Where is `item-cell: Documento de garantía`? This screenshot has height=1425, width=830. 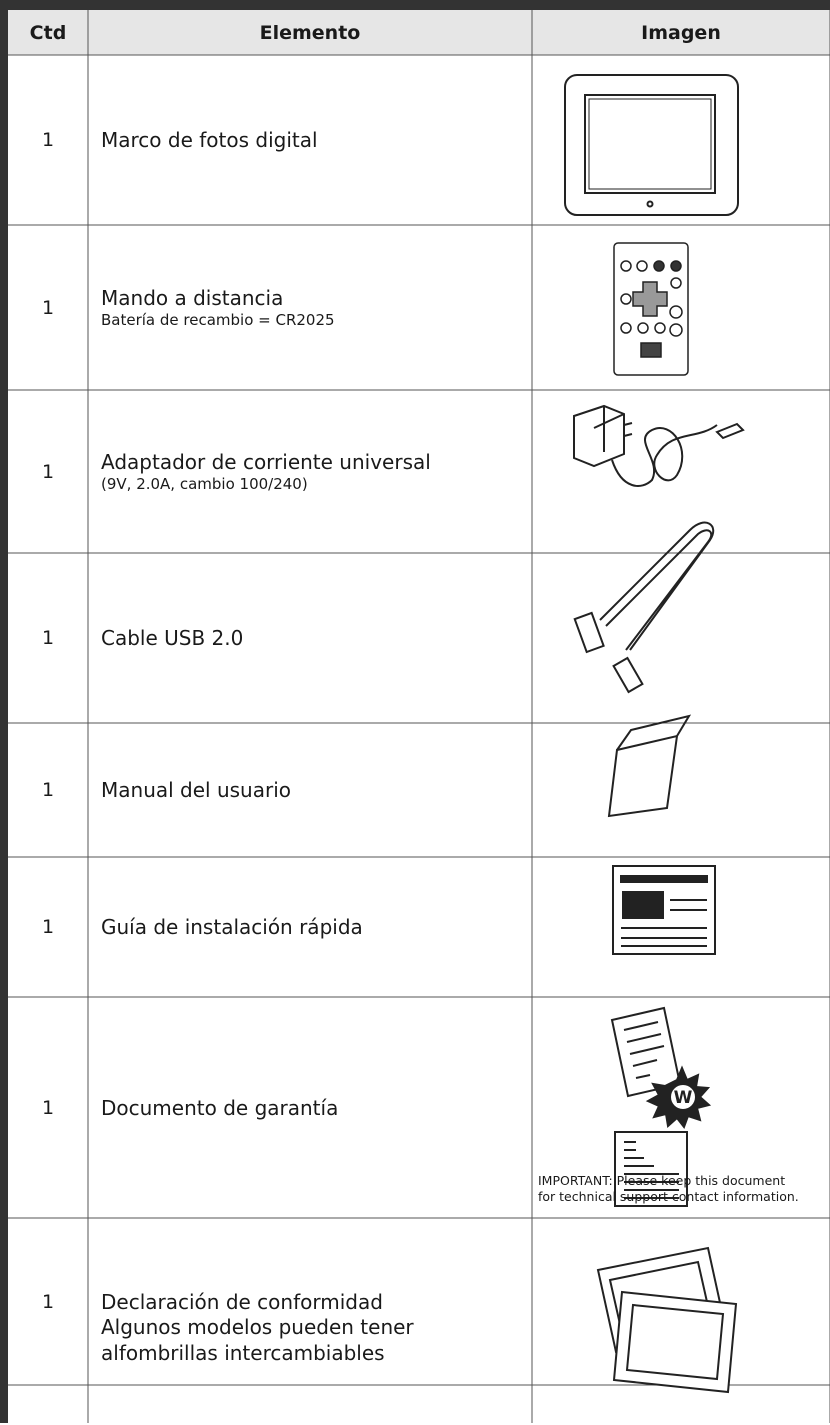 item-cell: Documento de garantía is located at coordinates (310, 1107).